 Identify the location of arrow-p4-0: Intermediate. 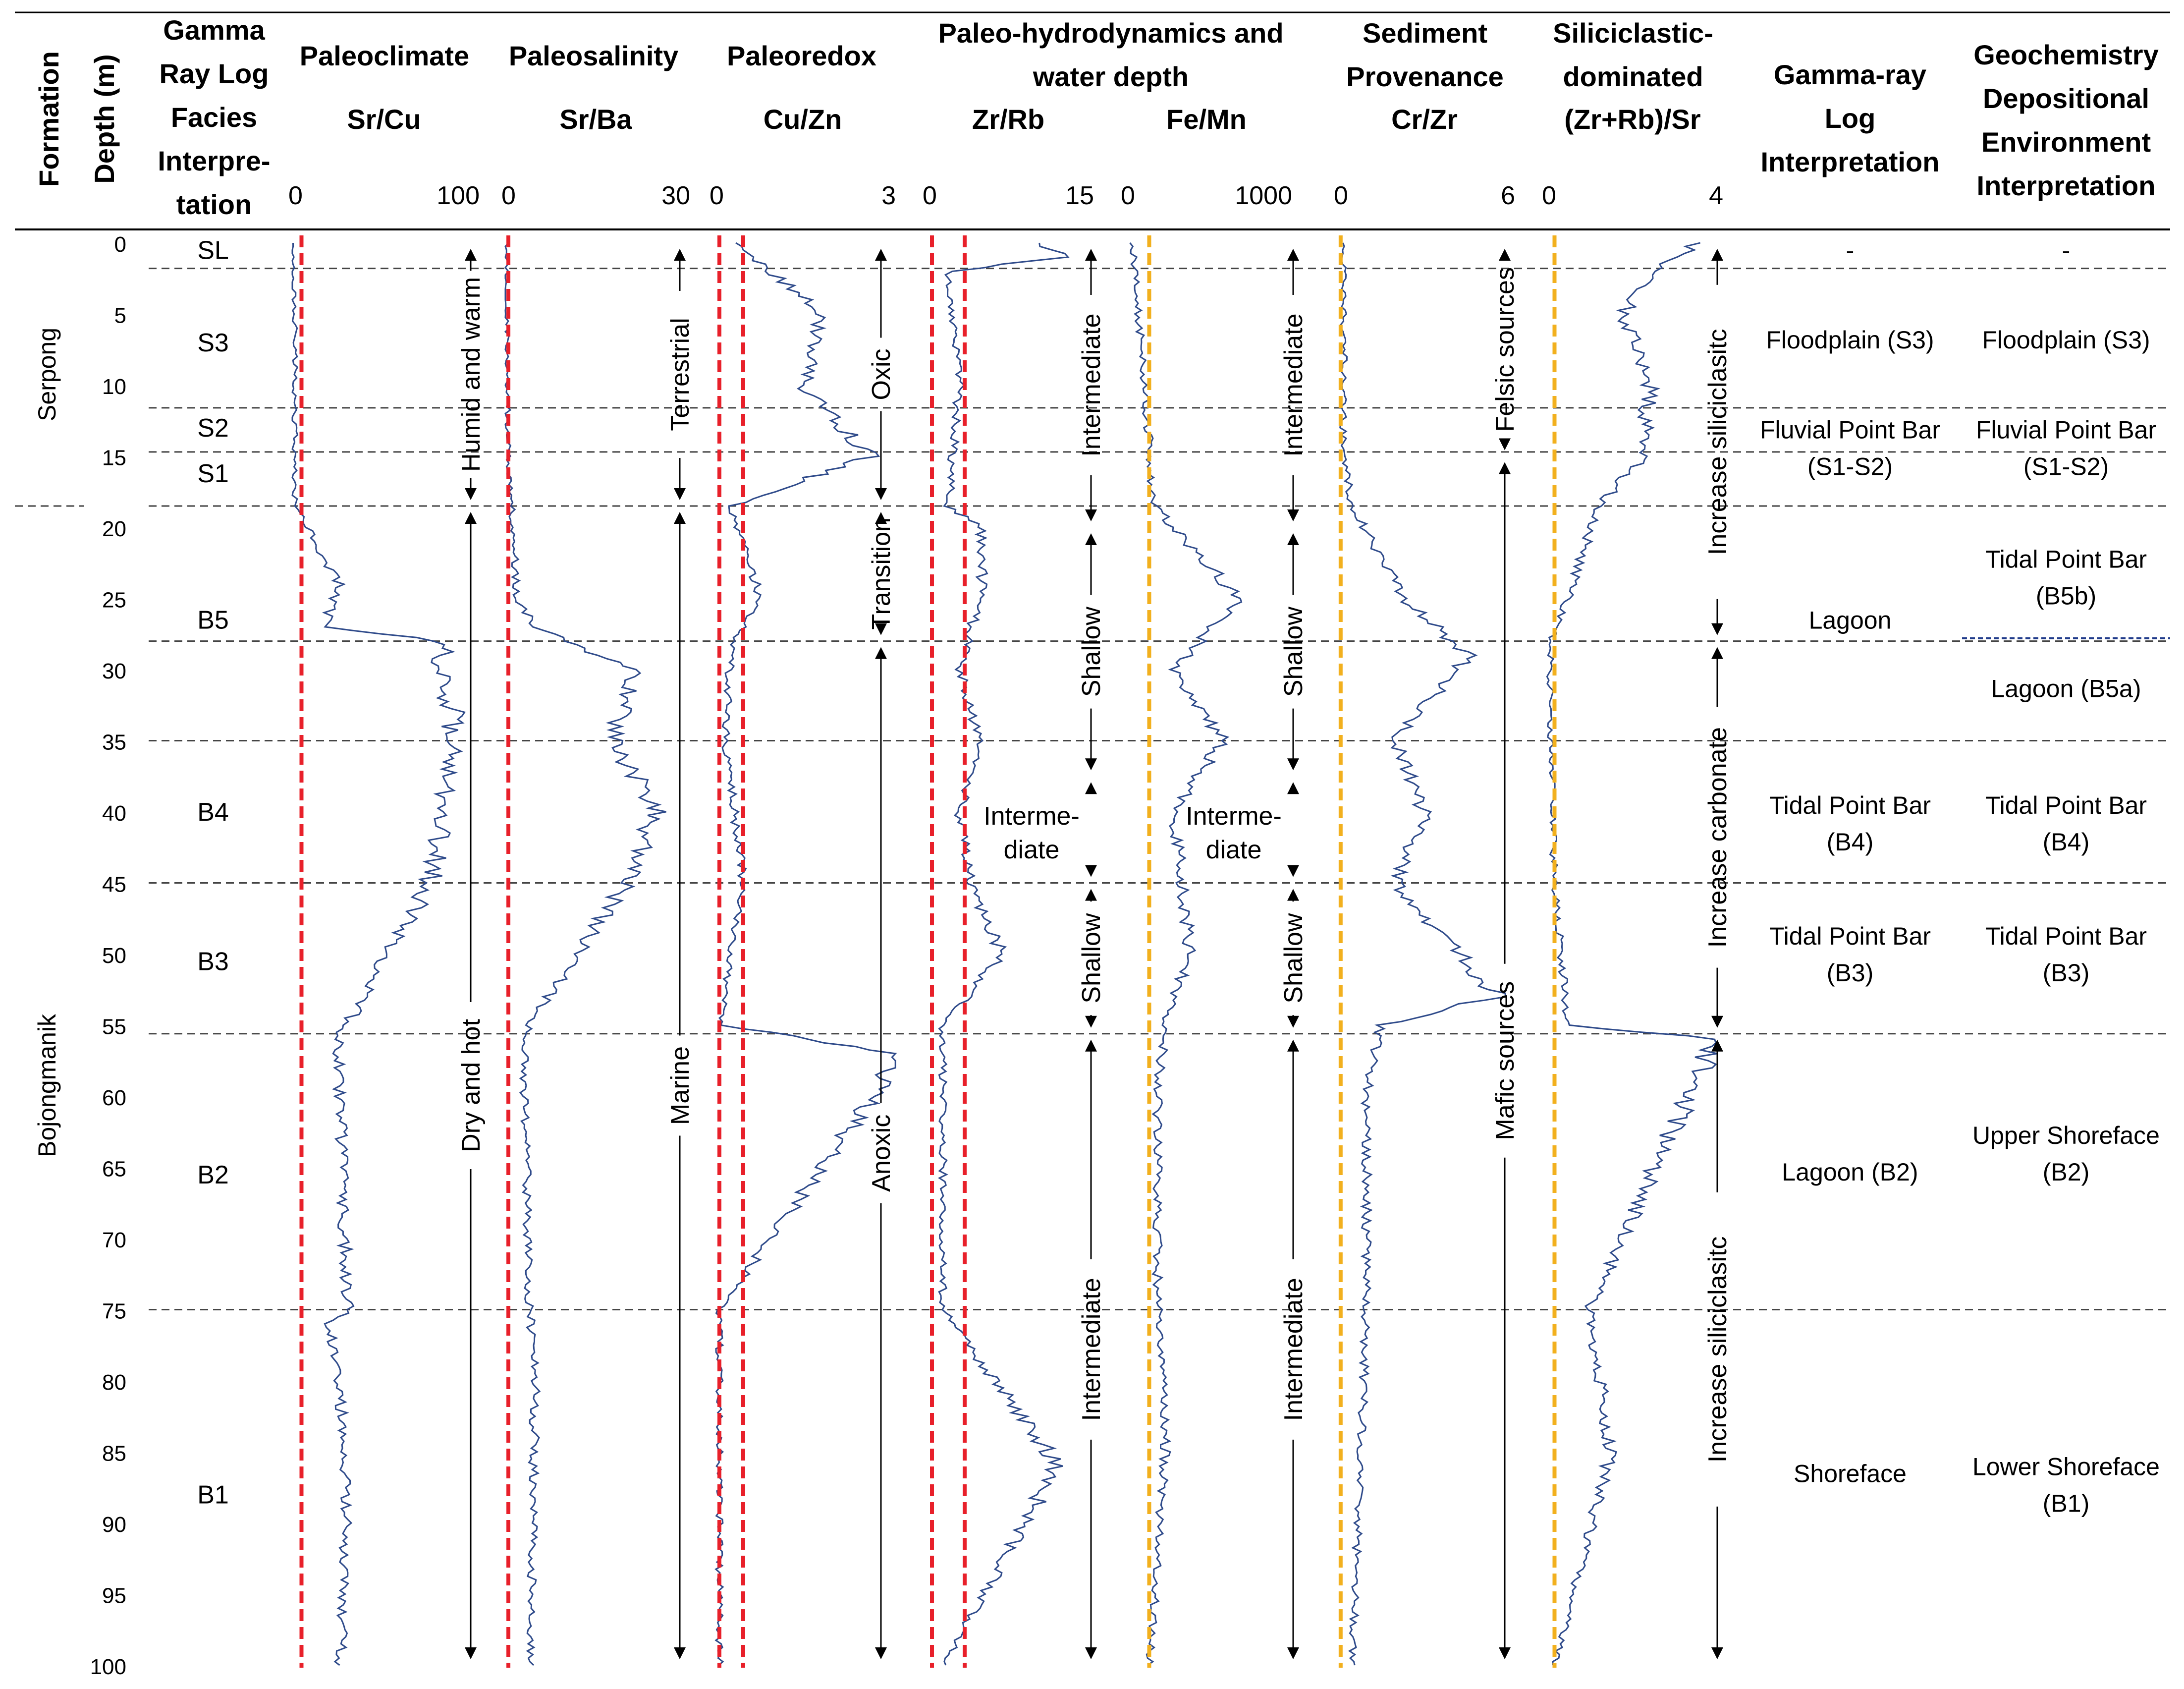
(1091, 385).